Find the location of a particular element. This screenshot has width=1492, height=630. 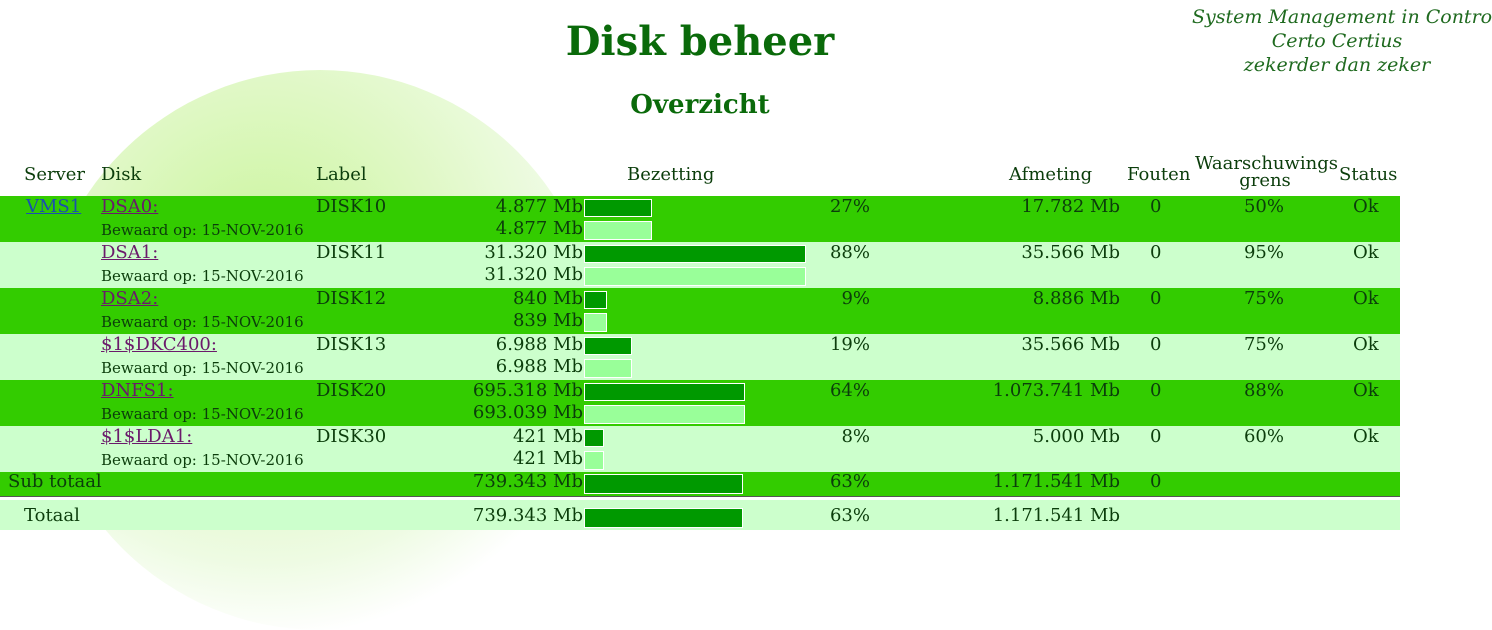

page-title: Disk beheer is located at coordinates (700, 41).